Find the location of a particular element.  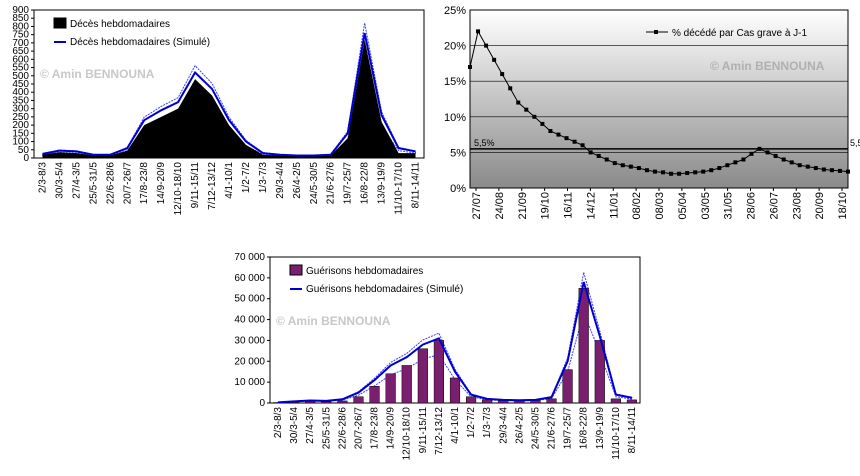

x-tick-label: 22/6-28/6 is located at coordinates (342, 428).